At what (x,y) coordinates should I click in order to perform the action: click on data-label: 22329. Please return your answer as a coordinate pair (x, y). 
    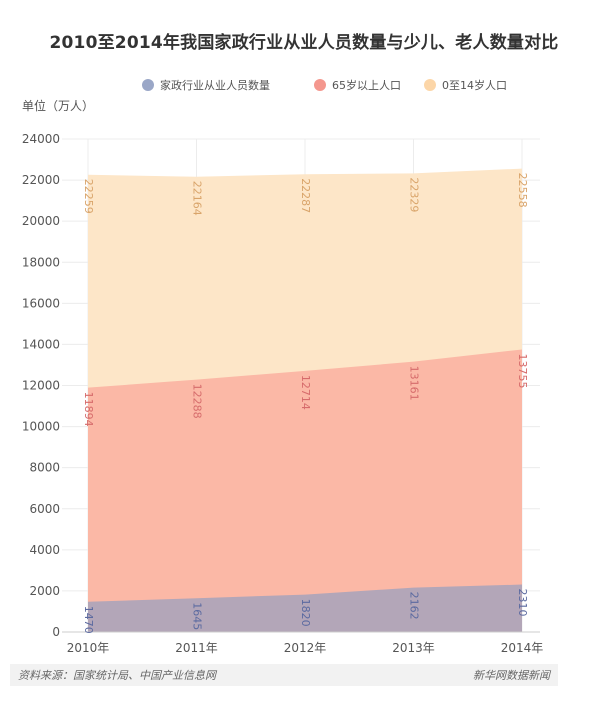
    Looking at the image, I should click on (414, 194).